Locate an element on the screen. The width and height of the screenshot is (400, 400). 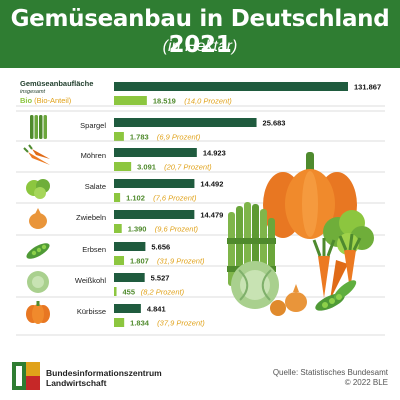
onion-illustration-icon is located at coordinates (288, 300).